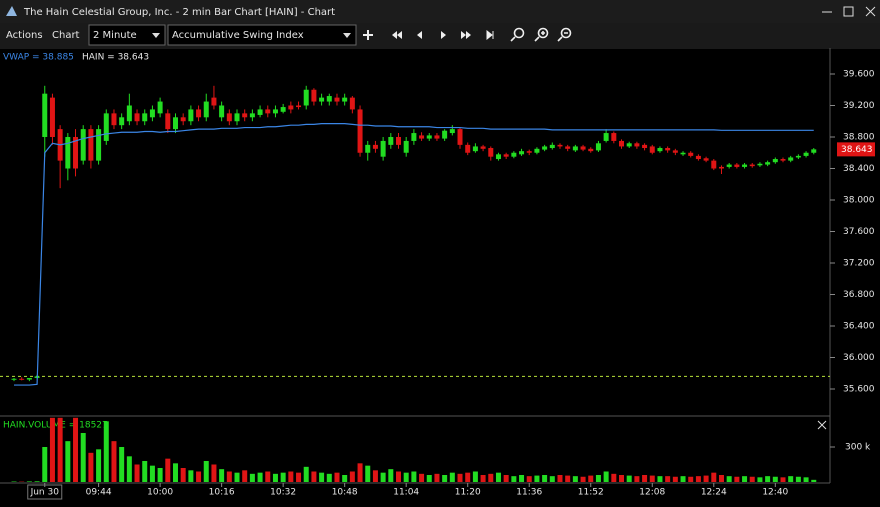 The height and width of the screenshot is (507, 880). I want to click on y-tick-label: 39.200, so click(859, 106).